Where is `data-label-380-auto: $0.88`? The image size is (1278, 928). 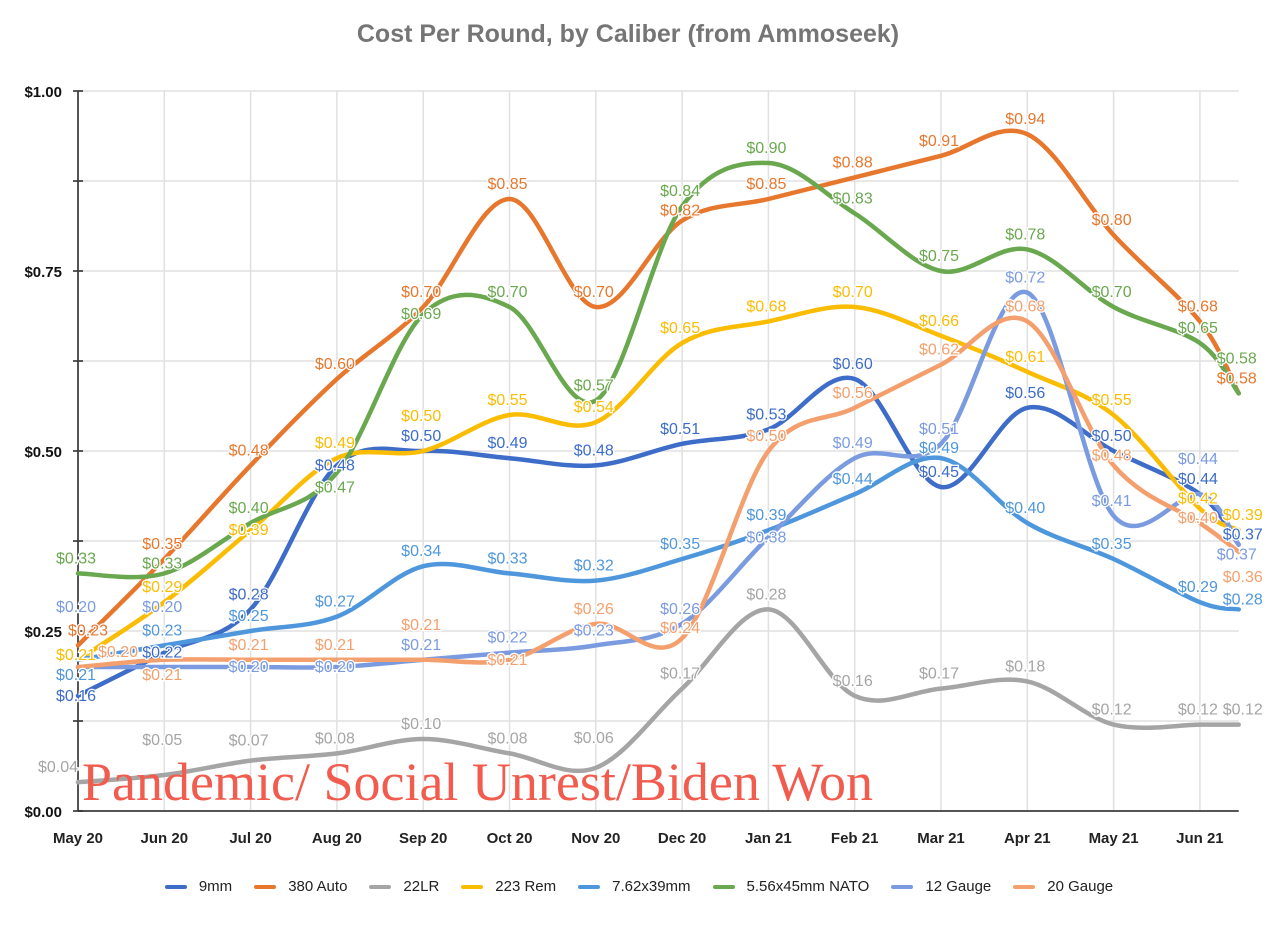 data-label-380-auto: $0.88 is located at coordinates (853, 162).